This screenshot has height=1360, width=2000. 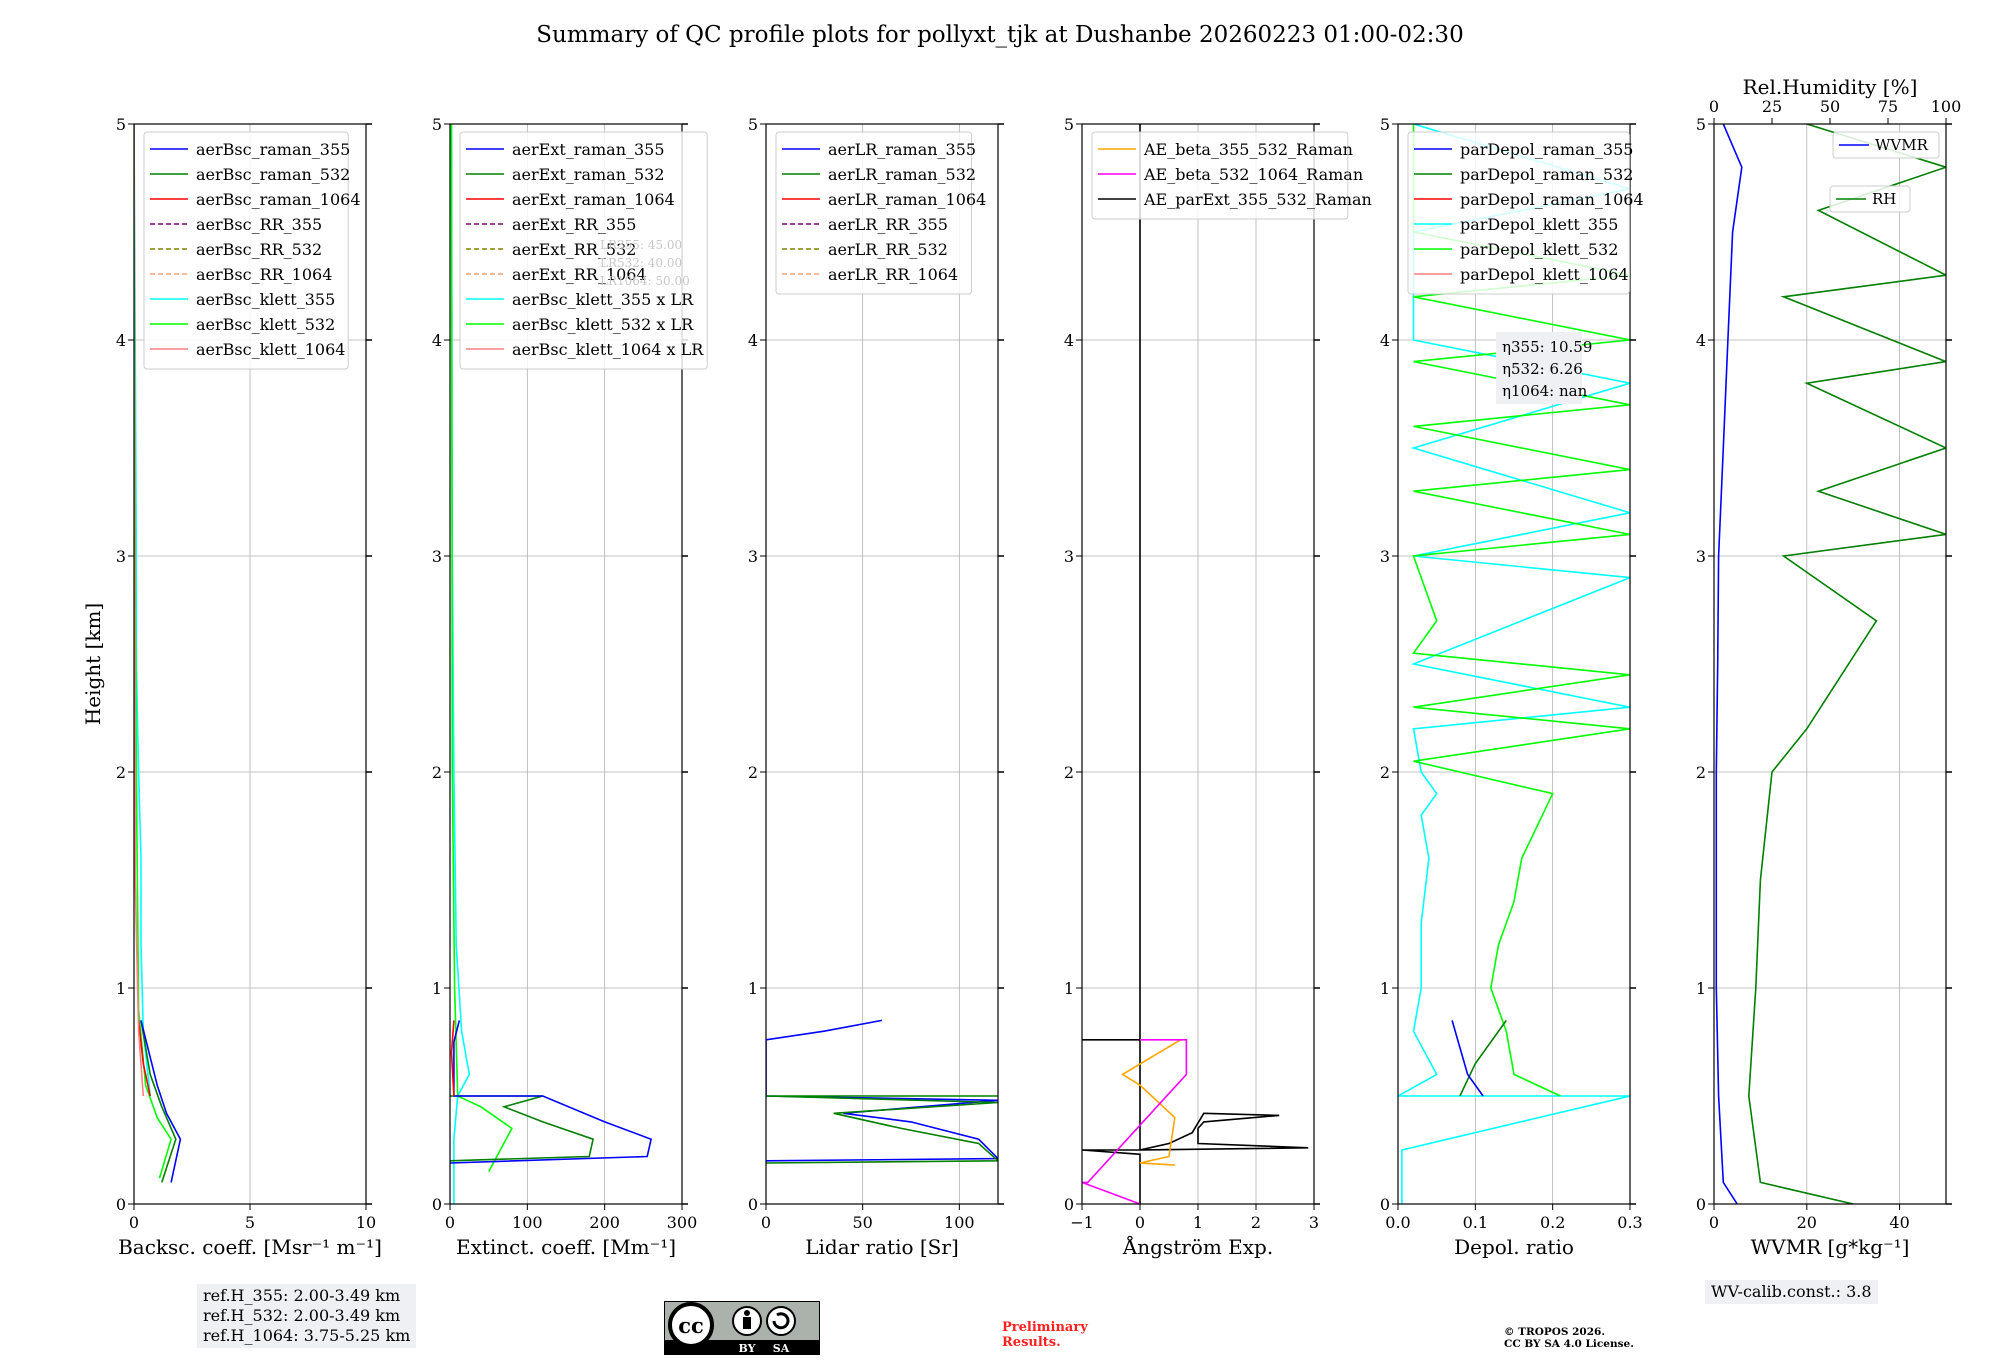 What do you see at coordinates (574, 224) in the screenshot?
I see `legend-label: aerExt_RR_355` at bounding box center [574, 224].